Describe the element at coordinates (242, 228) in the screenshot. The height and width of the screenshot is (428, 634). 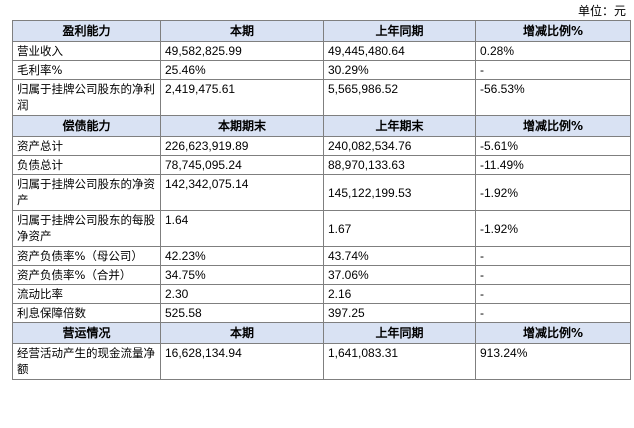
I see `current-value: 1.64` at that location.